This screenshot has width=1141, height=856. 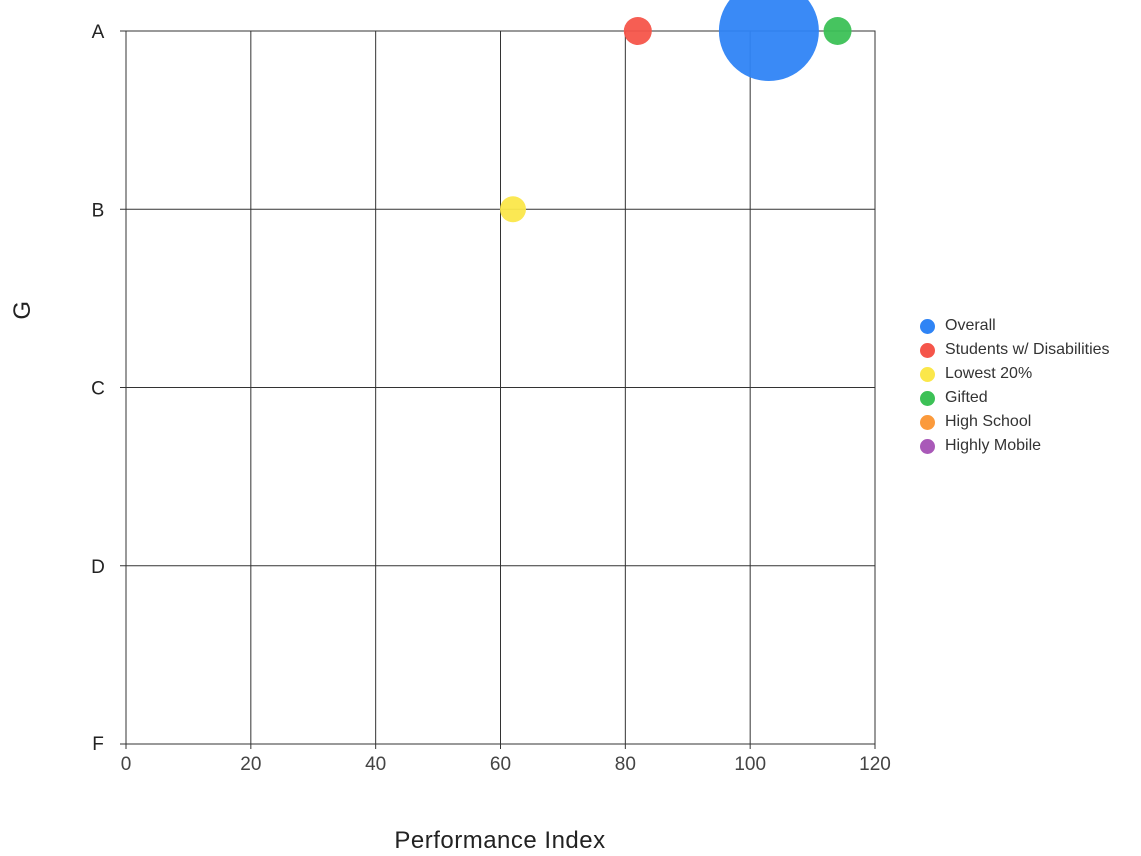 What do you see at coordinates (993, 445) in the screenshot?
I see `legend-label: Highly Mobile` at bounding box center [993, 445].